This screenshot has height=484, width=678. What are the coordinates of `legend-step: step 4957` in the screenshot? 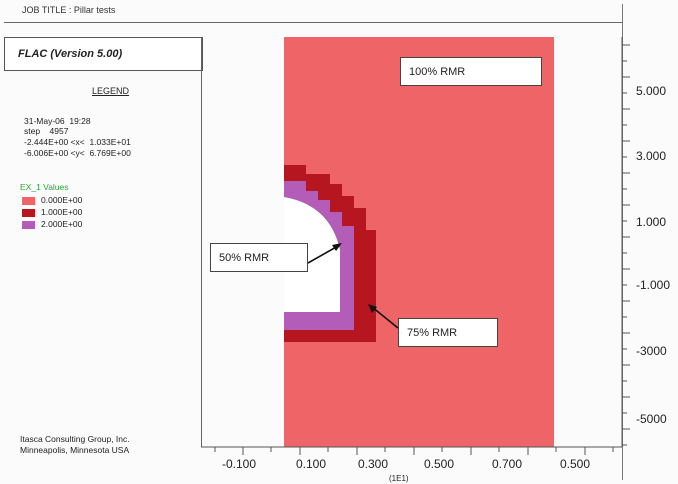 It's located at (46, 131).